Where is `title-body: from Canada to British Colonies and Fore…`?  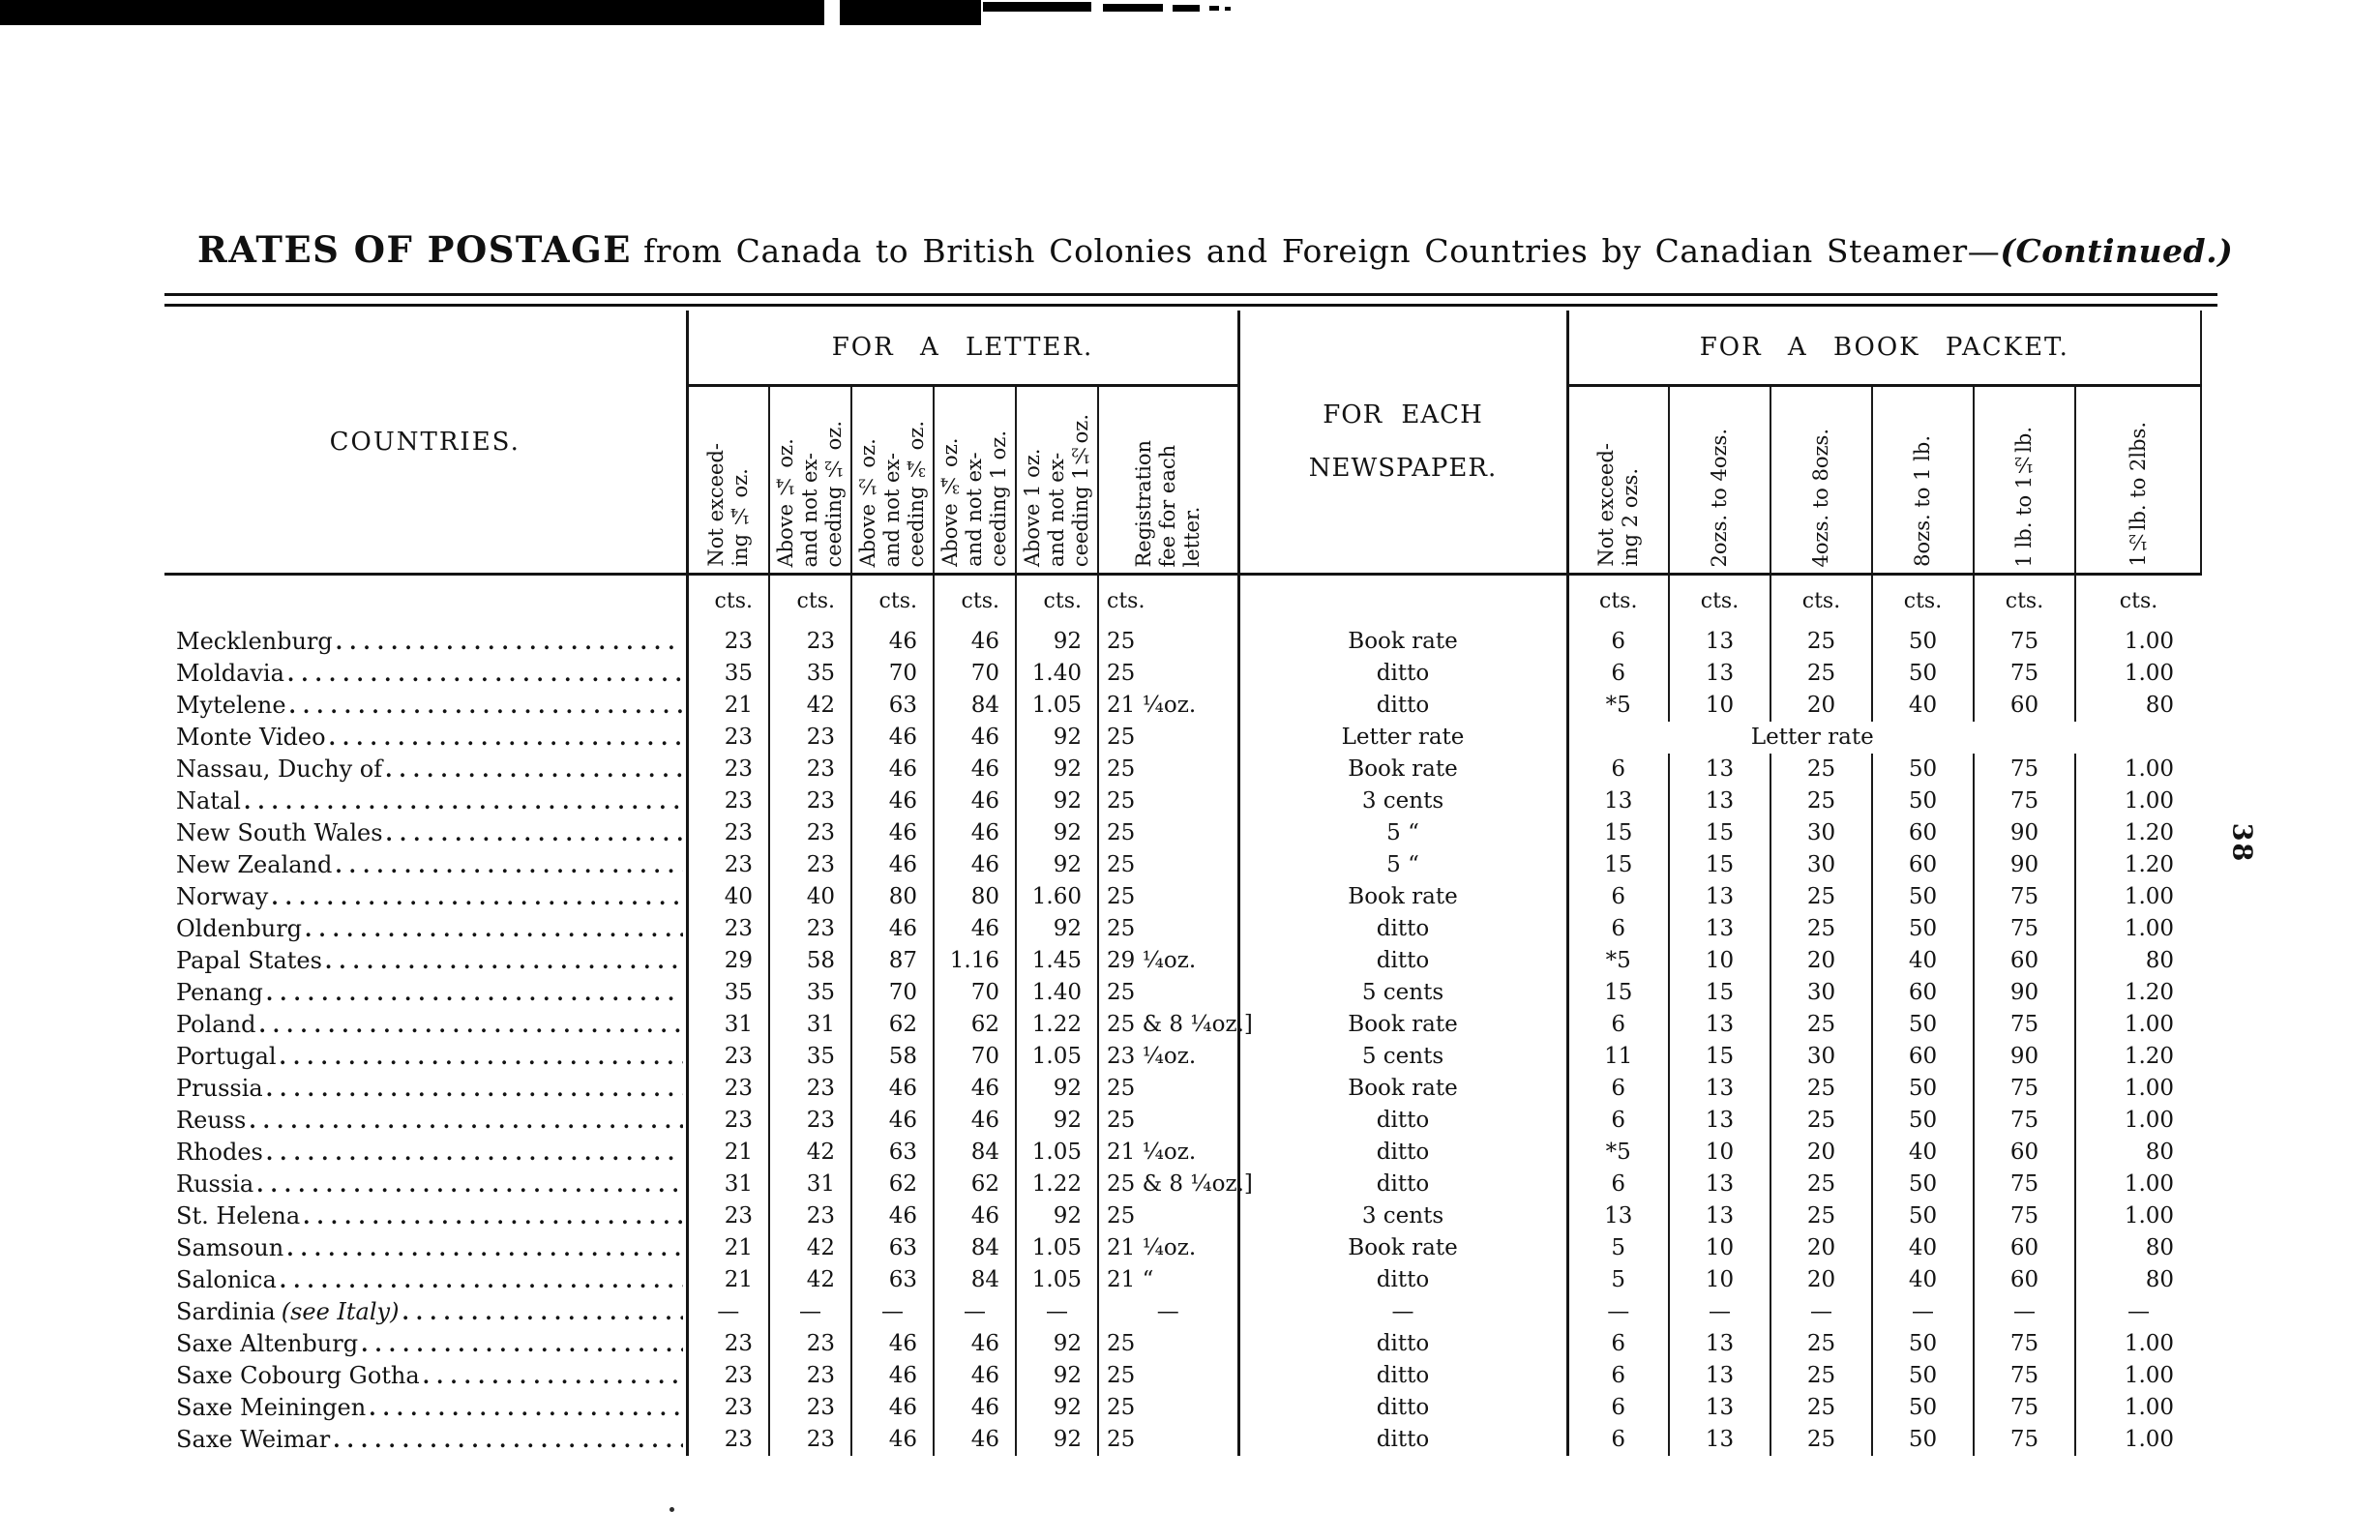 title-body: from Canada to British Colonies and Fore… is located at coordinates (1322, 251).